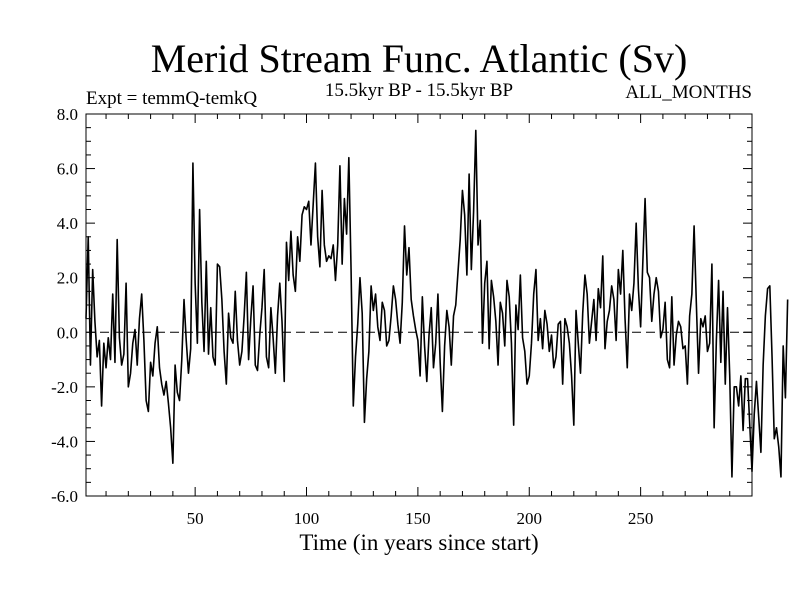  What do you see at coordinates (195, 518) in the screenshot?
I see `x-tick-label: 50` at bounding box center [195, 518].